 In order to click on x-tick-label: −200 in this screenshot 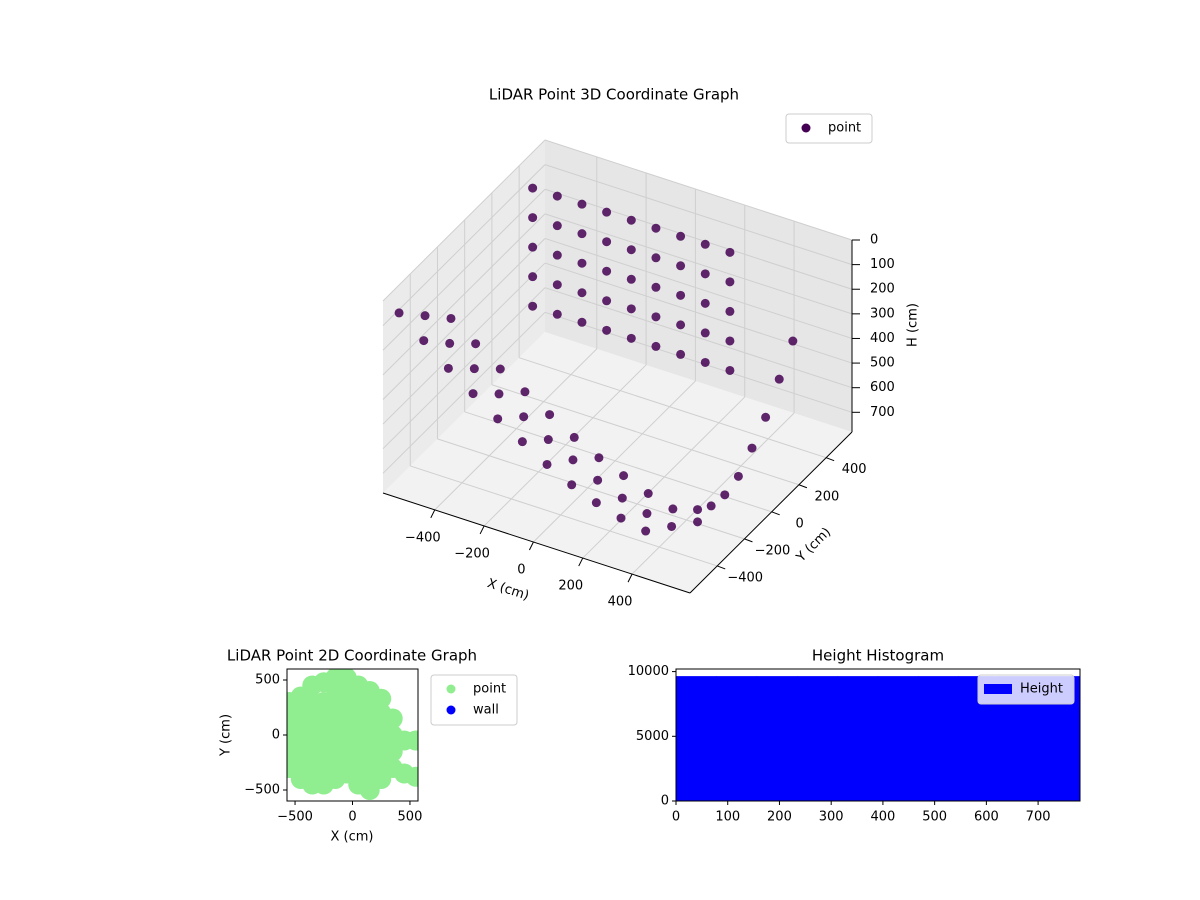, I will do `click(472, 553)`.